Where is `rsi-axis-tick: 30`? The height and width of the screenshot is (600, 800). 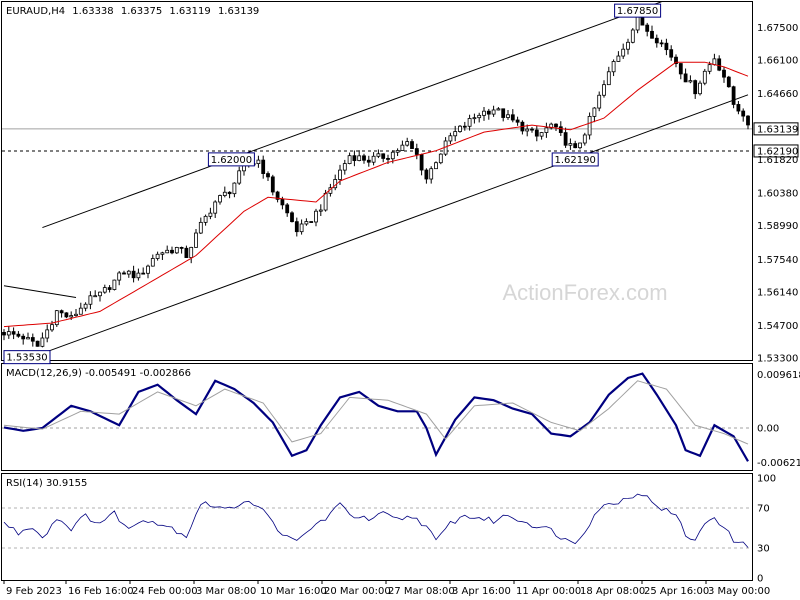
rsi-axis-tick: 30 is located at coordinates (763, 549).